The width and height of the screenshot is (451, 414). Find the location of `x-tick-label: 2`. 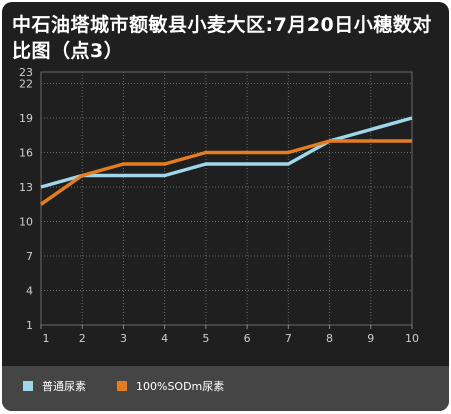

x-tick-label: 2 is located at coordinates (82, 338).